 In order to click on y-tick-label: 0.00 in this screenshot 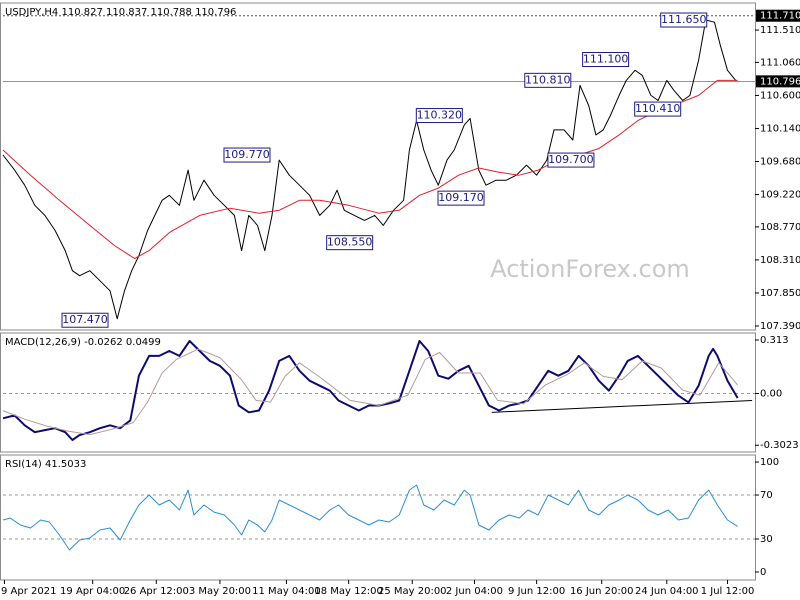, I will do `click(771, 394)`.